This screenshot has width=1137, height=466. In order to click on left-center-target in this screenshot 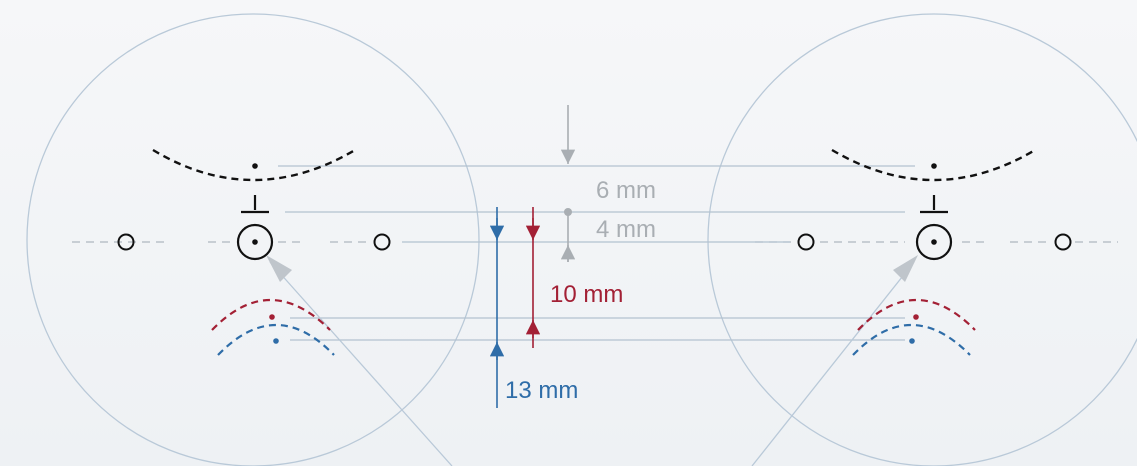, I will do `click(255, 242)`.